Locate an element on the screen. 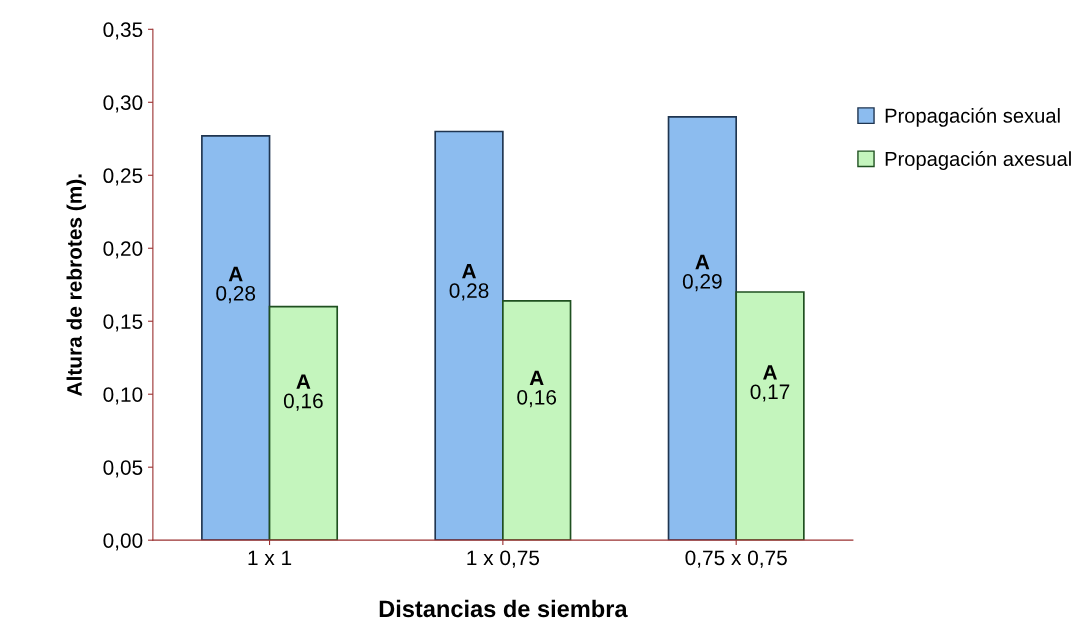 Image resolution: width=1092 pixels, height=637 pixels. data-label: A 0,17 is located at coordinates (770, 383).